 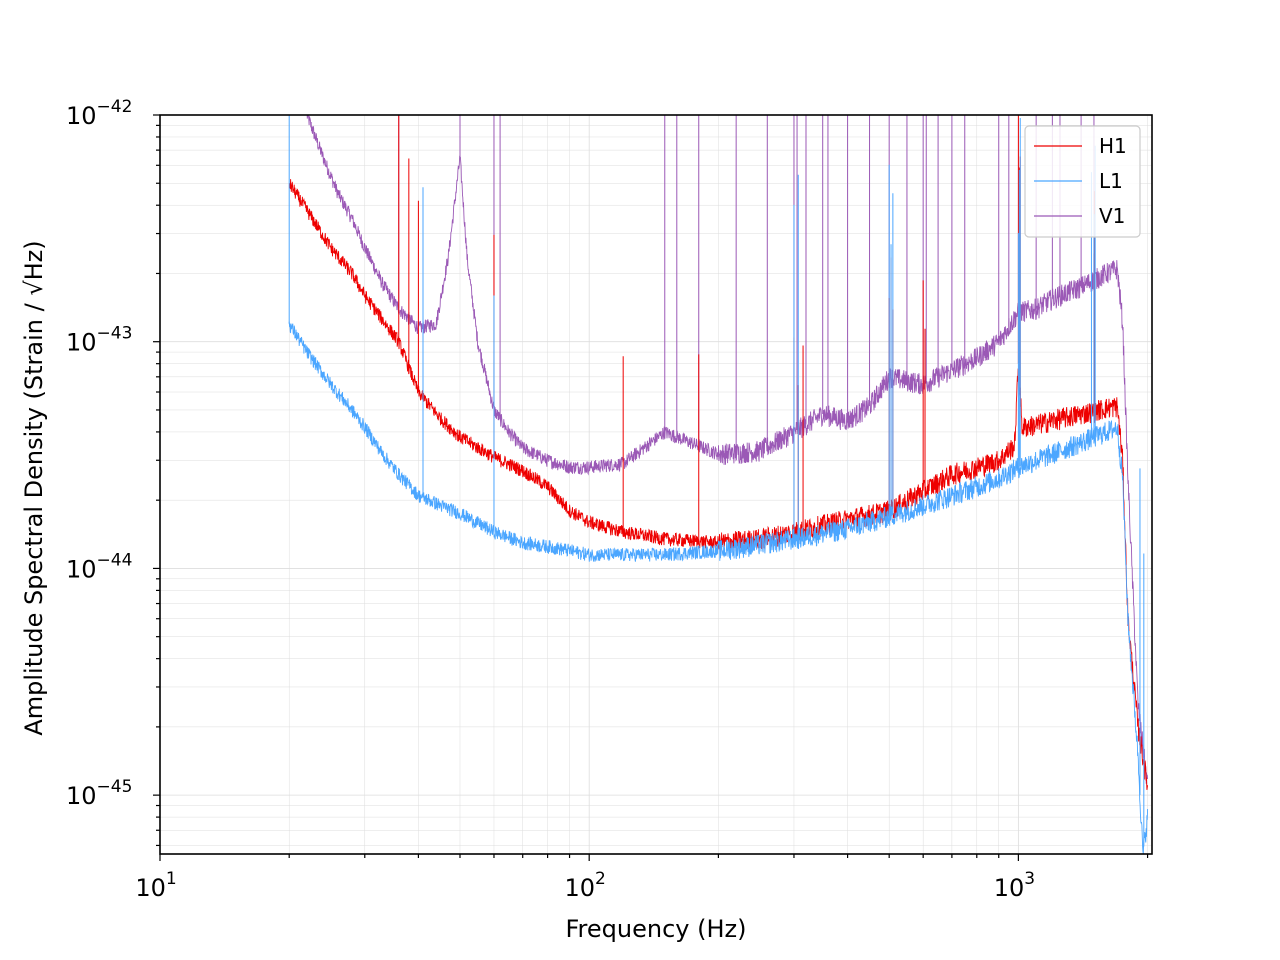 I want to click on y-tick-label: 10−42, so click(x=99, y=113).